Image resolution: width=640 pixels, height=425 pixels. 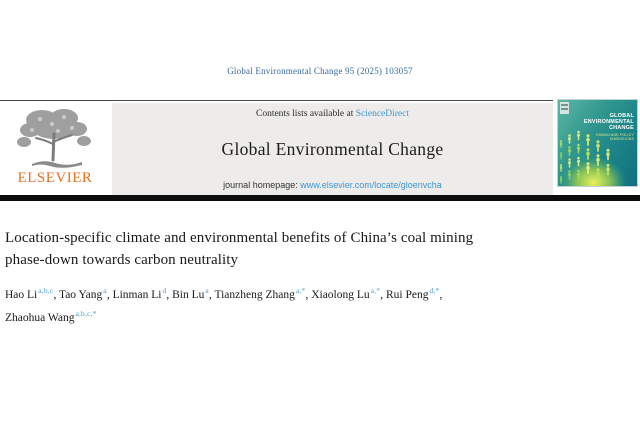 I want to click on author-name: Bin Lu, so click(x=188, y=295).